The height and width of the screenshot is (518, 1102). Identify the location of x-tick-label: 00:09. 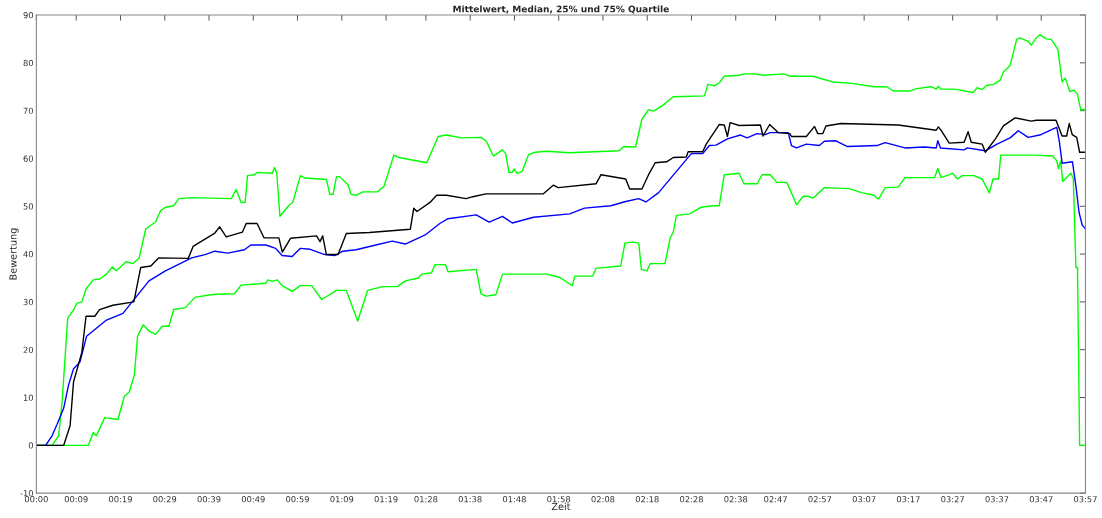
(76, 499).